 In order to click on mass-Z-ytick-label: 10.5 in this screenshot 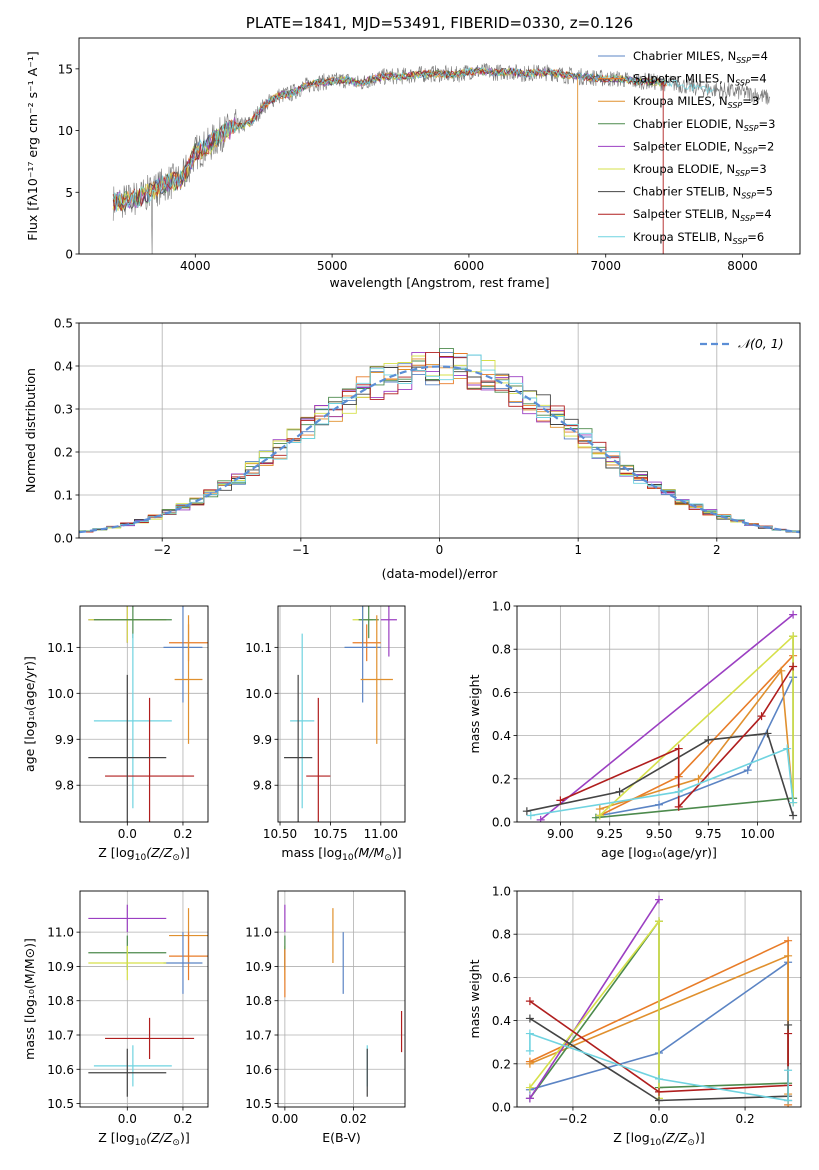, I will do `click(60, 1104)`.